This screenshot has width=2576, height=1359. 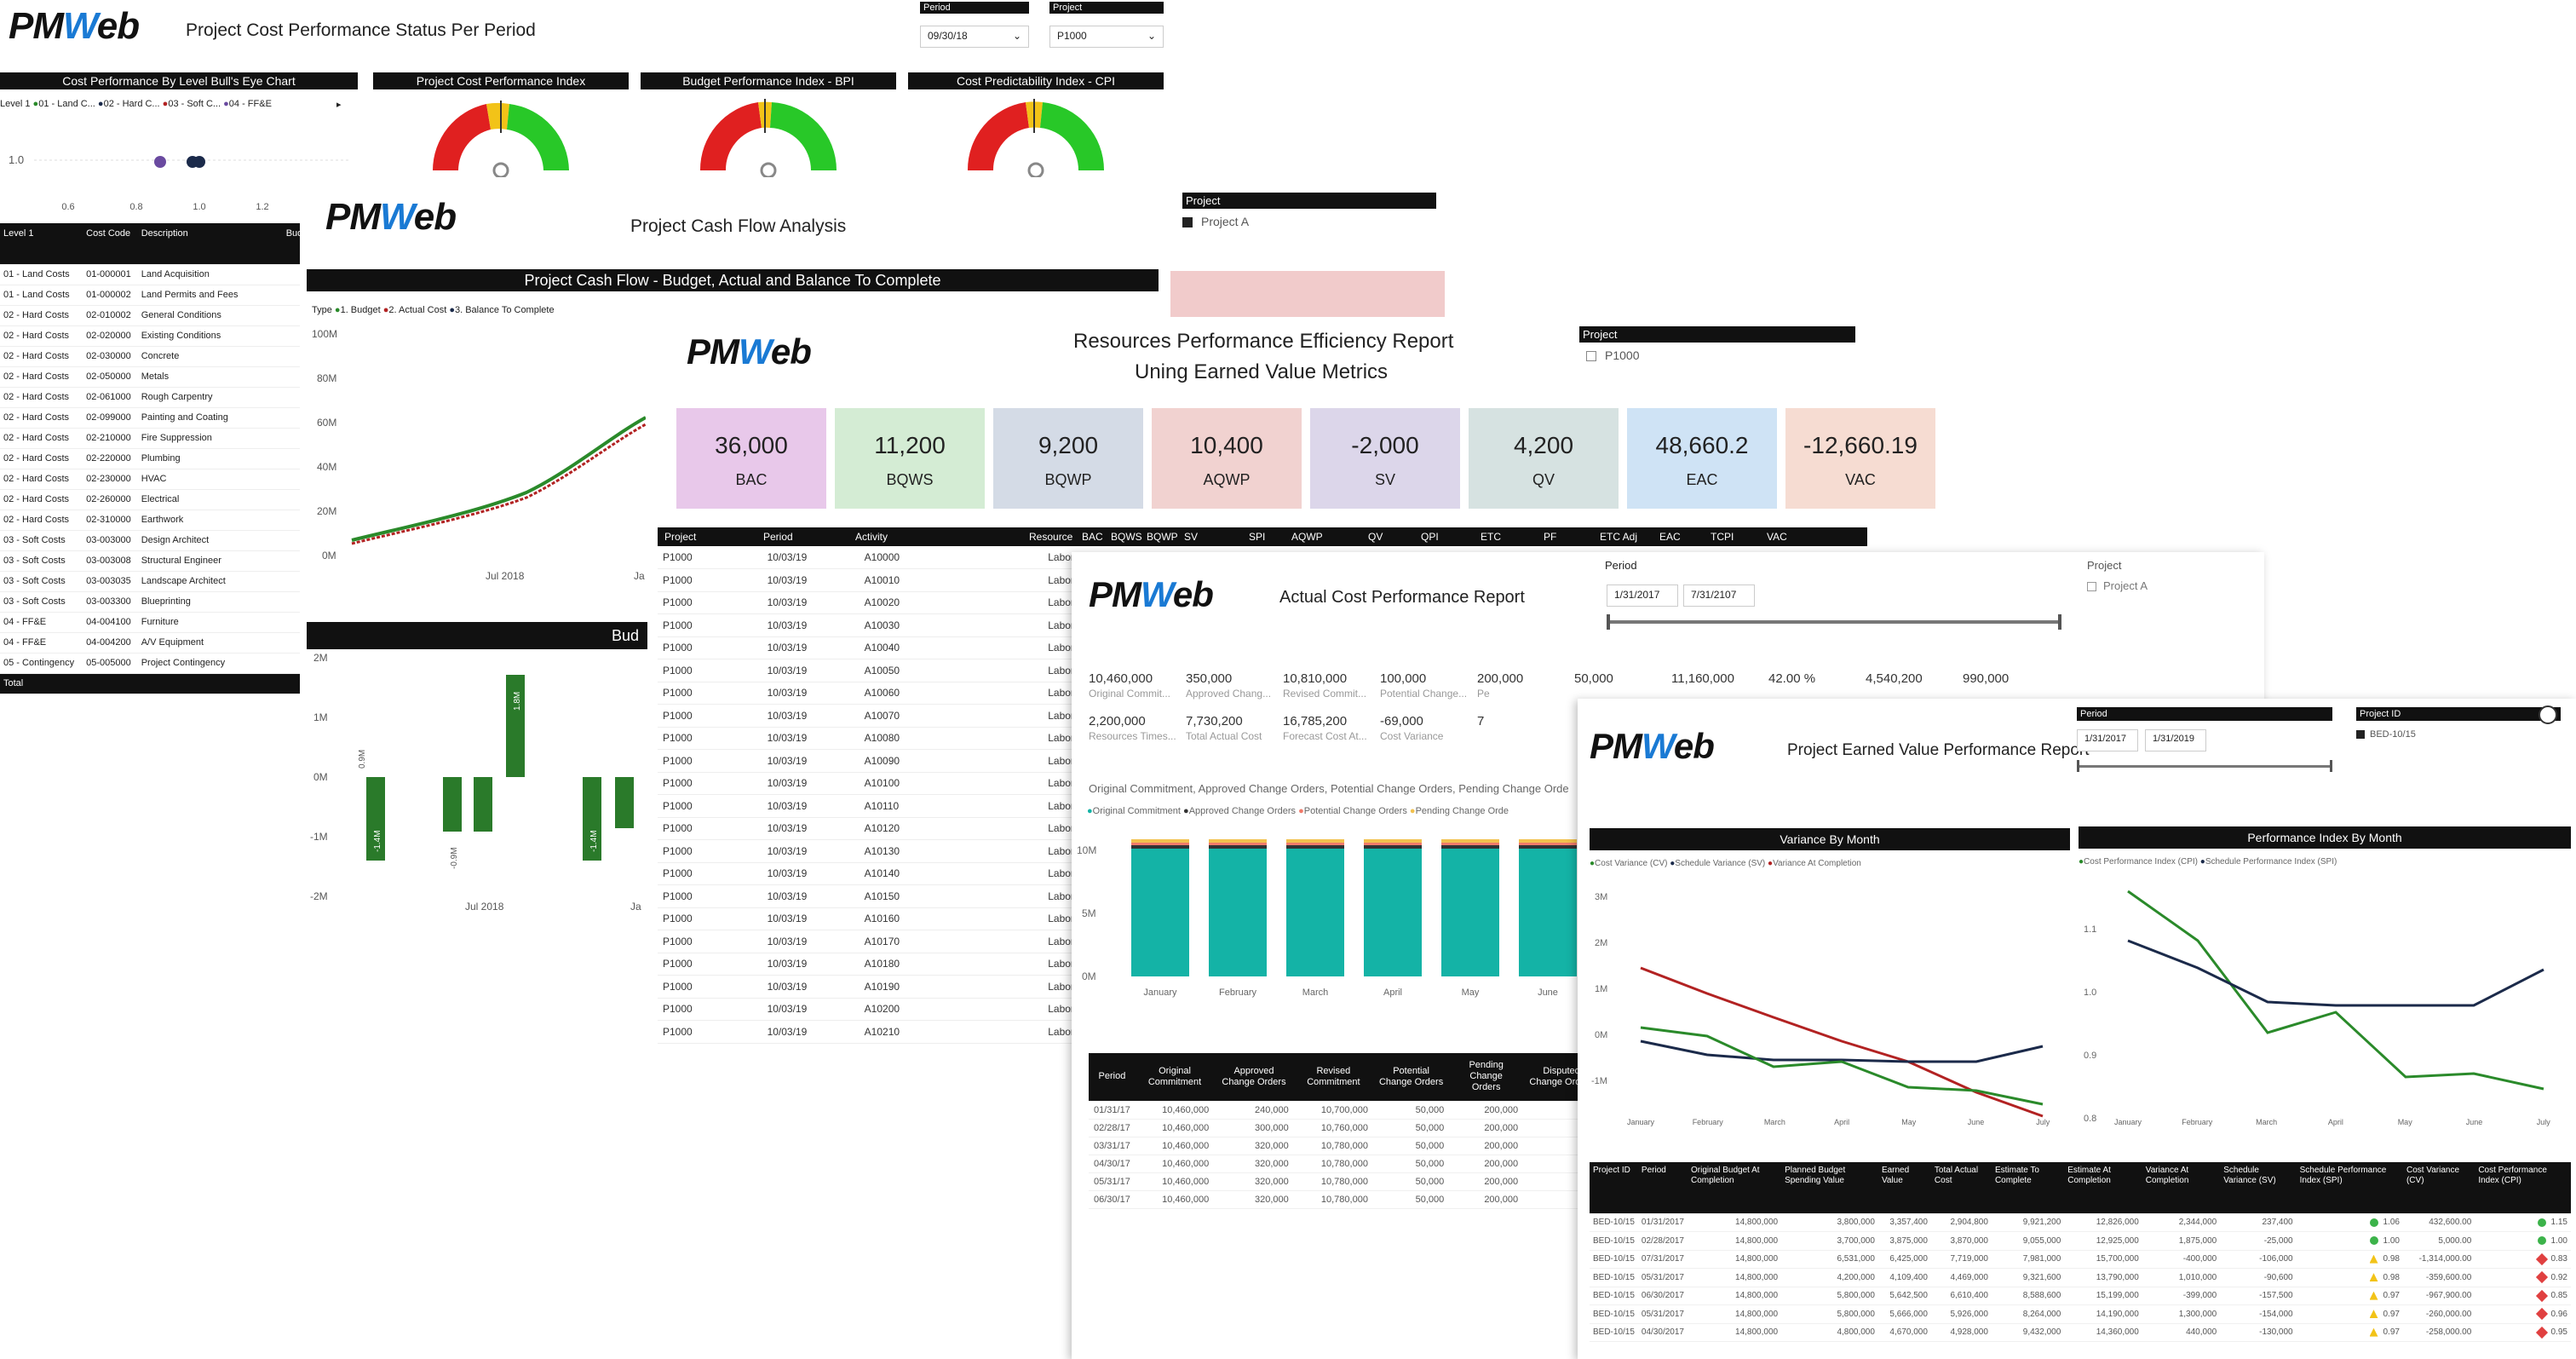 I want to click on col-header: VAC, so click(x=1777, y=537).